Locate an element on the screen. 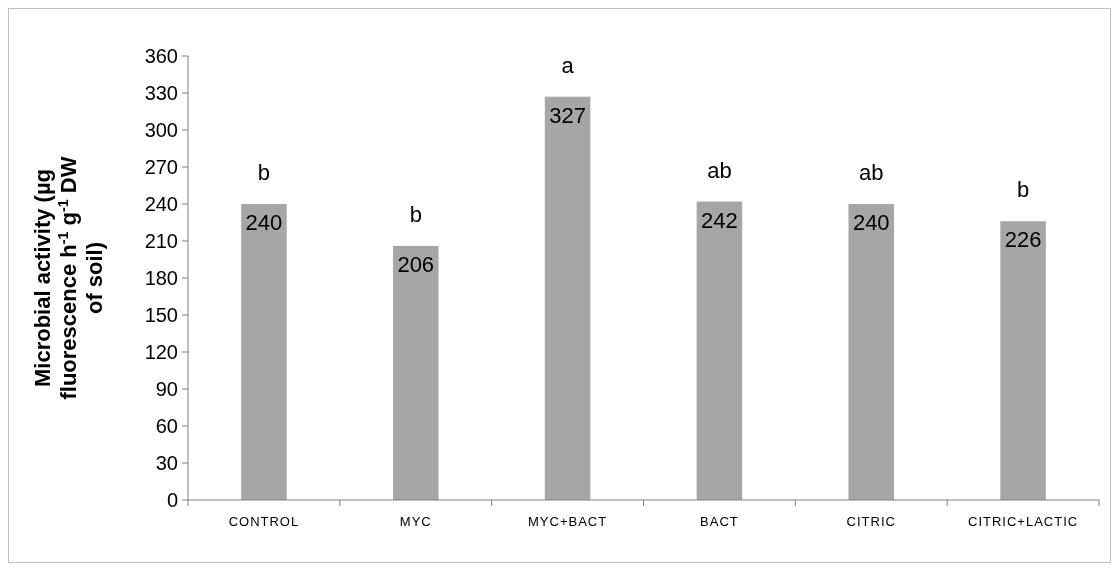  y-tick-label: 120 is located at coordinates (161, 352).